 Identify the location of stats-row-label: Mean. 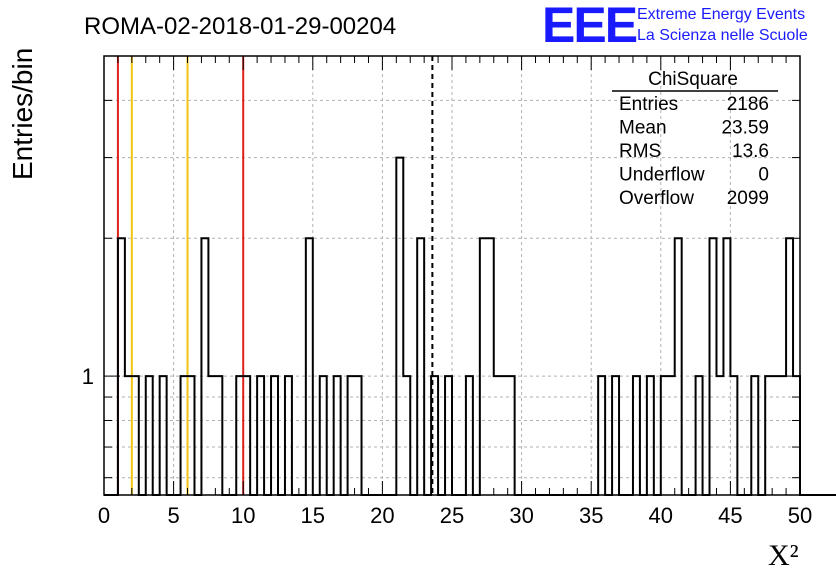
(643, 128).